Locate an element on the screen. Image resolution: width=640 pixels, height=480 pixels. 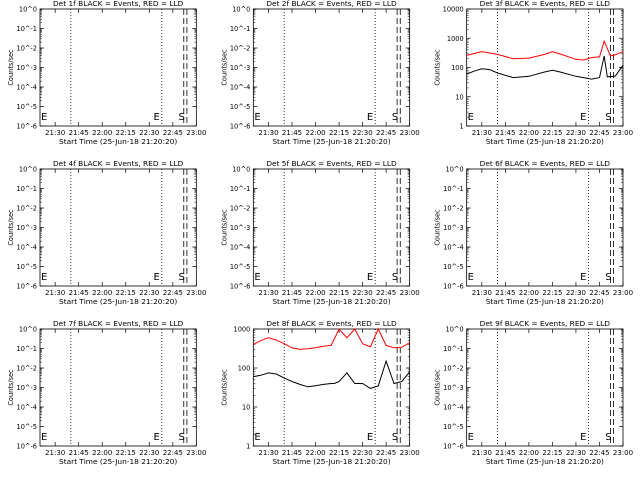
chart-title: Det 7f BLACK = Events, RED = LLD is located at coordinates (118, 323).